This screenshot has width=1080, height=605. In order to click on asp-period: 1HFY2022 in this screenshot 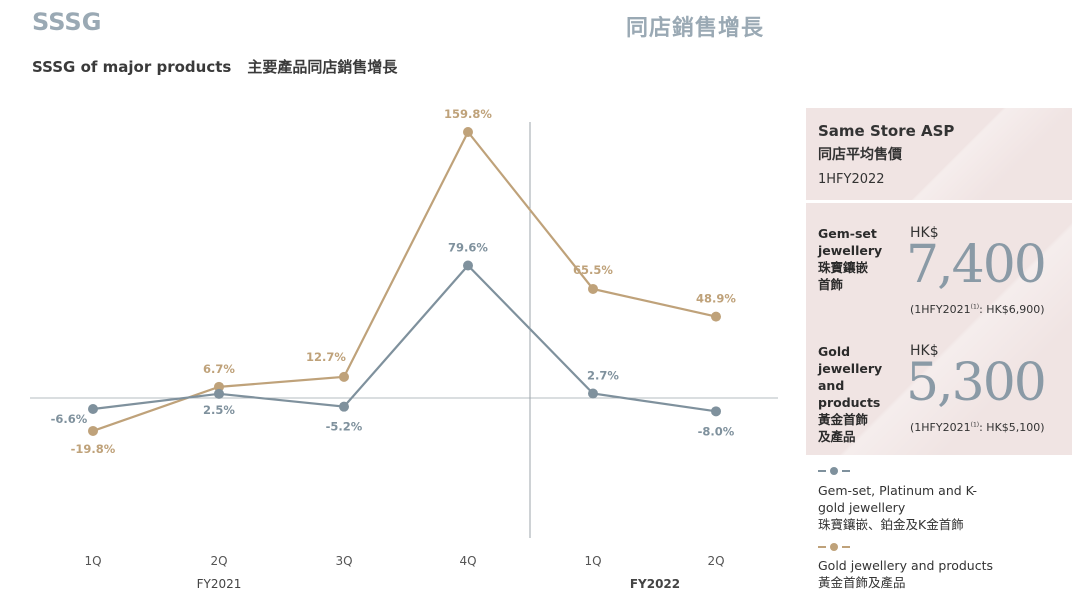, I will do `click(851, 179)`.